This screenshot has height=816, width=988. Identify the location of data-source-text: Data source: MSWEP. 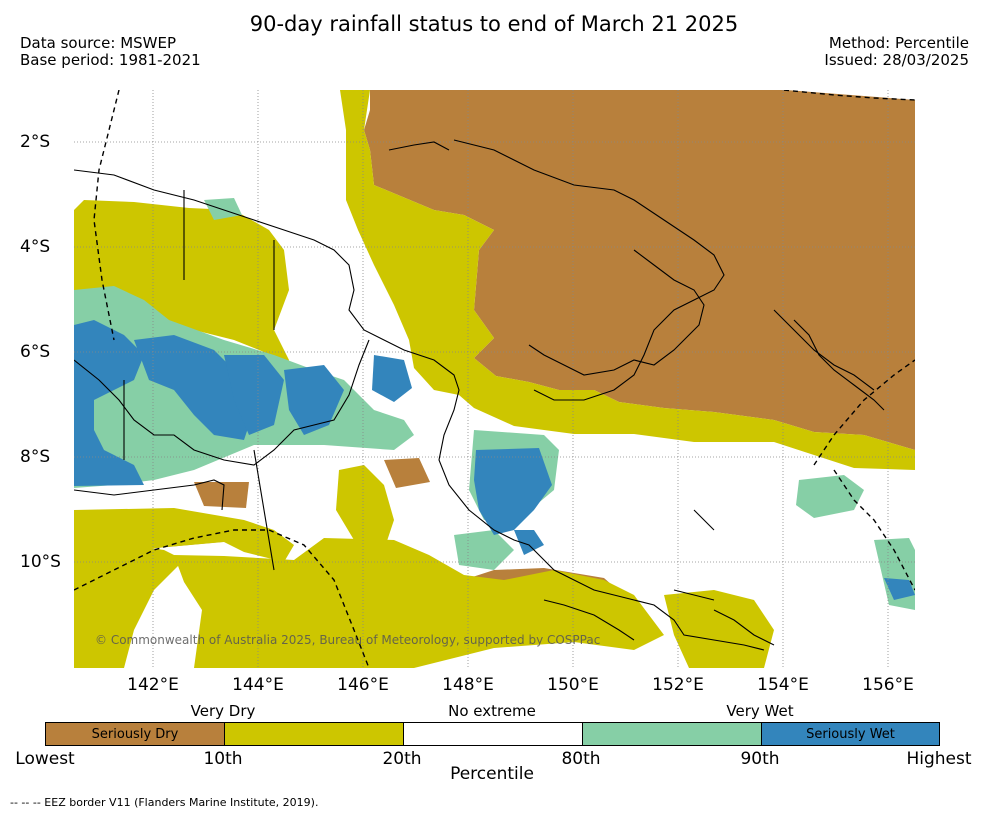
(98, 43).